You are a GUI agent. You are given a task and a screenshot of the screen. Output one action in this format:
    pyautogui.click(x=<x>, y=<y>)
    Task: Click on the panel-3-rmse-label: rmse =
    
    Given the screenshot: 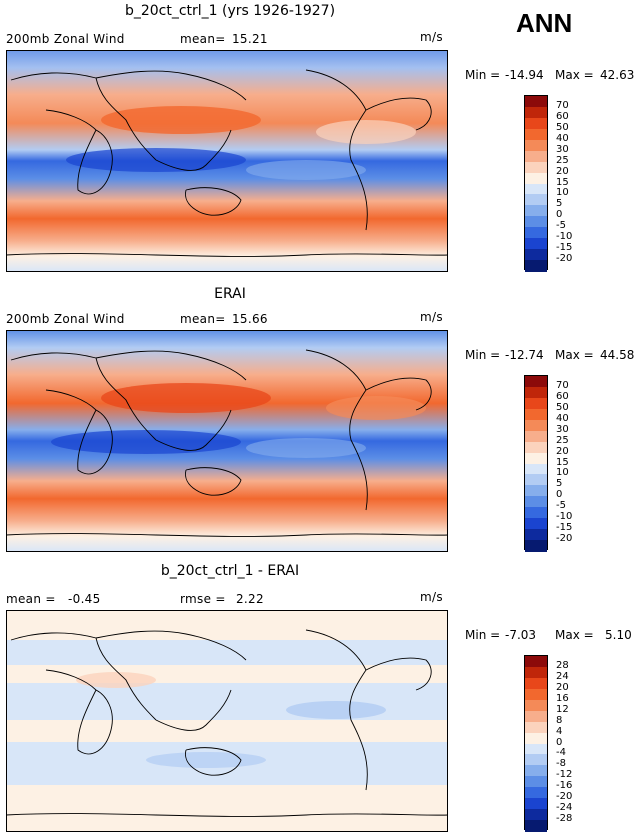 What is the action you would take?
    pyautogui.click(x=203, y=599)
    